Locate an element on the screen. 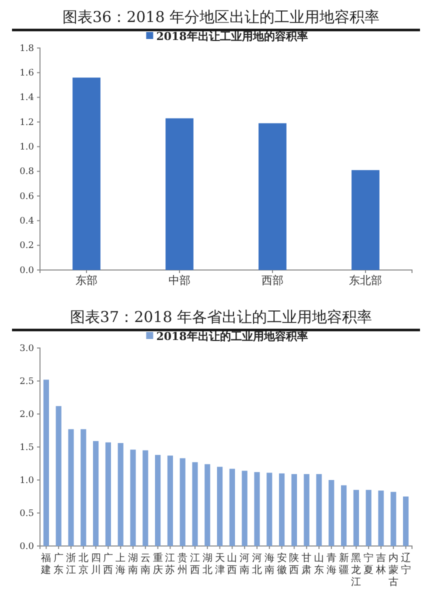 Image resolution: width=442 pixels, height=616 pixels. x-tick-label: 江西 is located at coordinates (195, 564).